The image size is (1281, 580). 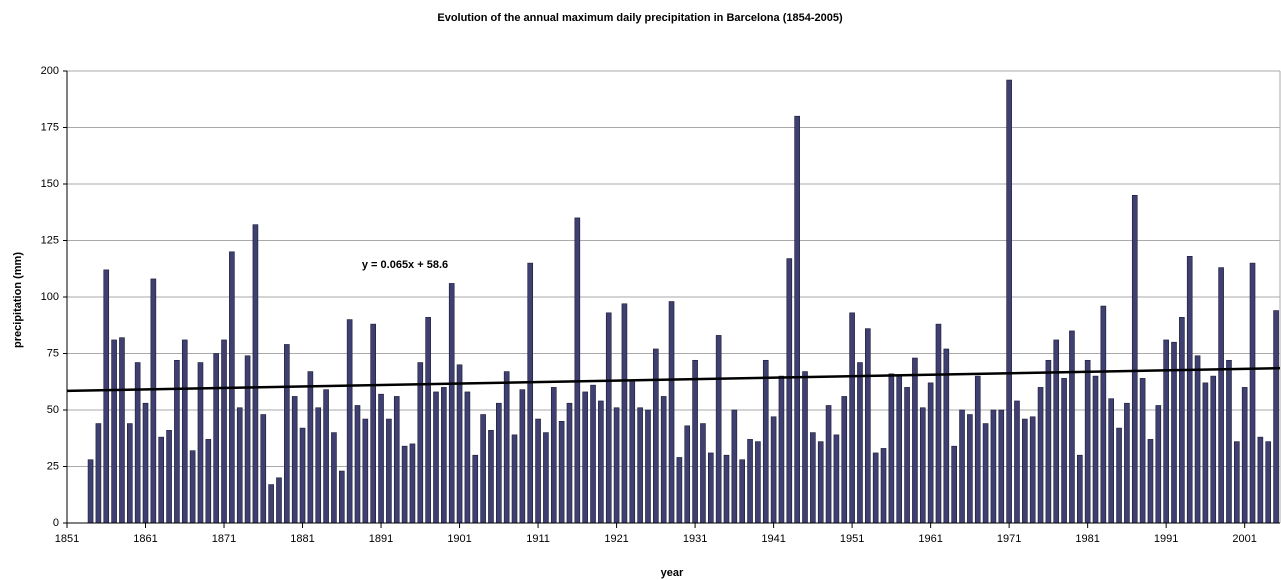 What do you see at coordinates (1166, 539) in the screenshot?
I see `x-tick-label: 1991` at bounding box center [1166, 539].